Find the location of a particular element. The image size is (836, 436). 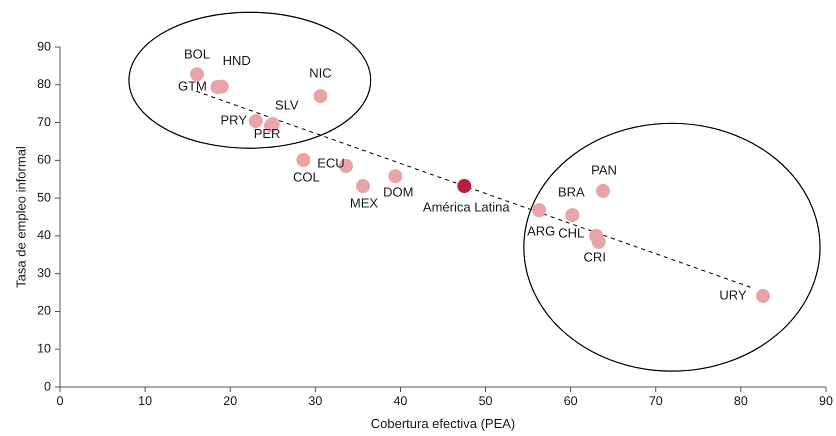

series-label: CRI is located at coordinates (595, 256).